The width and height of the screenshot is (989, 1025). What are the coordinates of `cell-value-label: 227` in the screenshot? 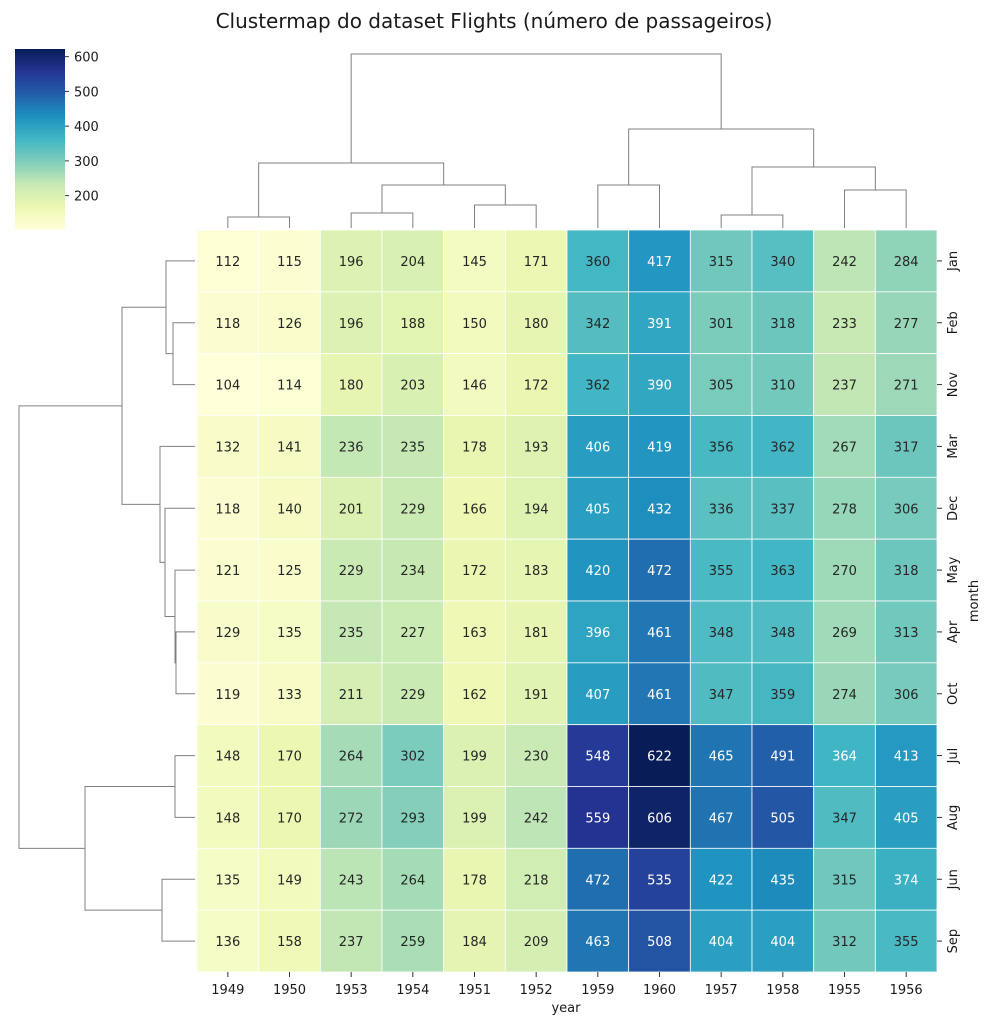 It's located at (412, 633).